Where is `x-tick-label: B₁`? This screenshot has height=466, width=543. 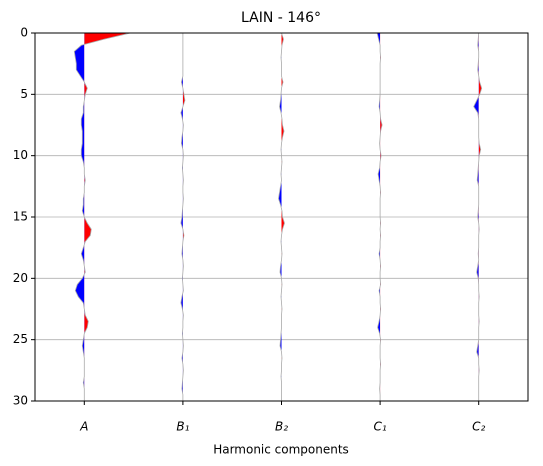
x-tick-label: B₁ is located at coordinates (182, 427).